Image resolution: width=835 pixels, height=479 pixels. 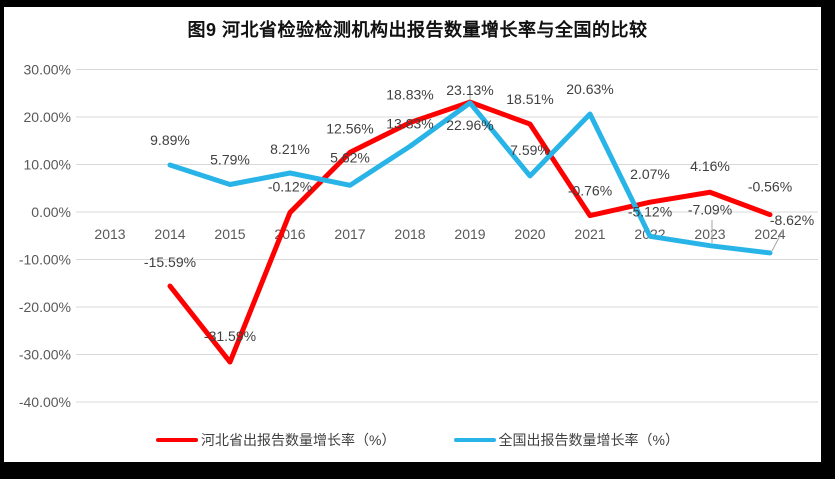 I want to click on data-point-label: 22.96%, so click(x=469, y=125).